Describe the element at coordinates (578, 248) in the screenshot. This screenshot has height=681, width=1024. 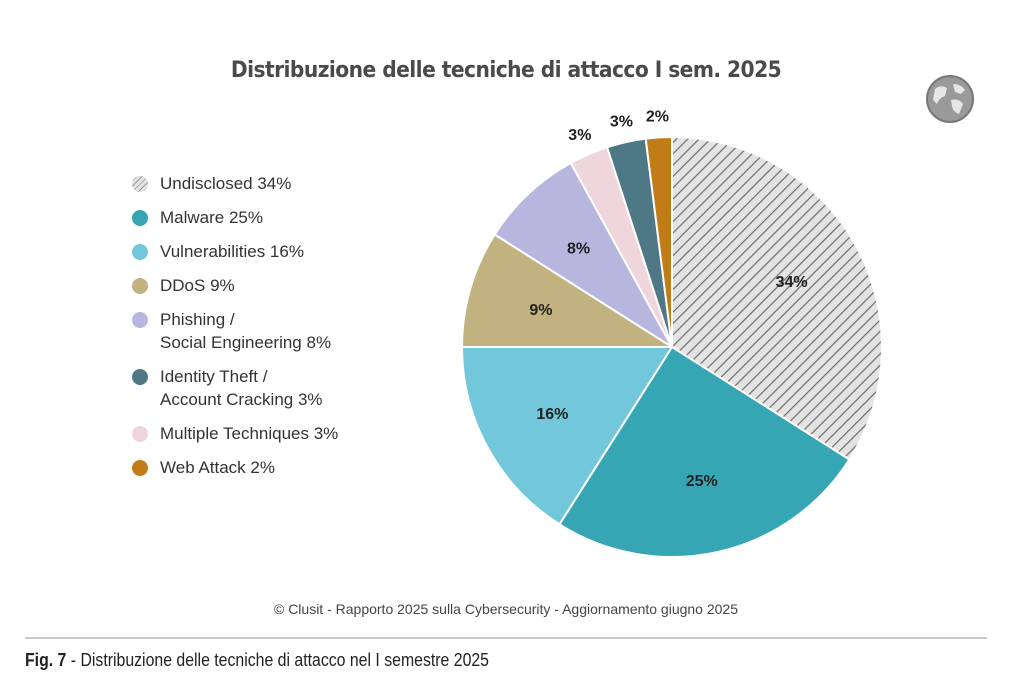
I see `slice-data-label: 8%` at that location.